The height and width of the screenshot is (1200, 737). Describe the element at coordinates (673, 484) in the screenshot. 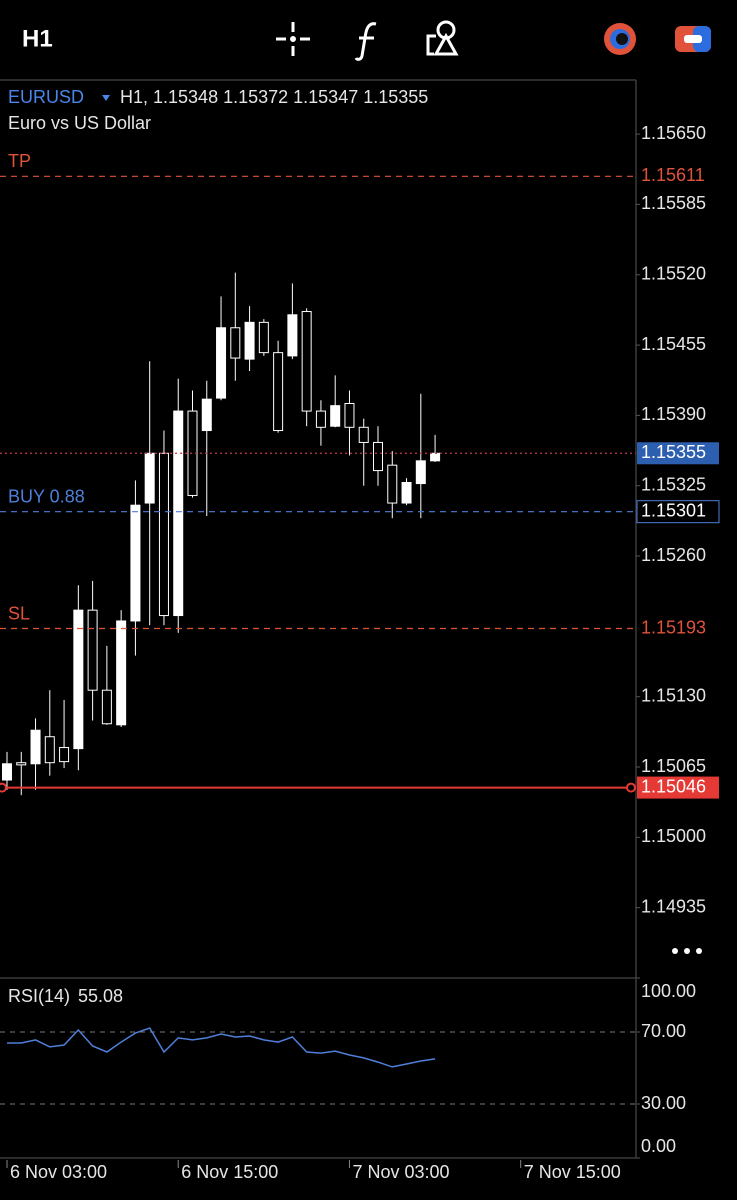

I see `y-tick-label: 1.15325` at that location.